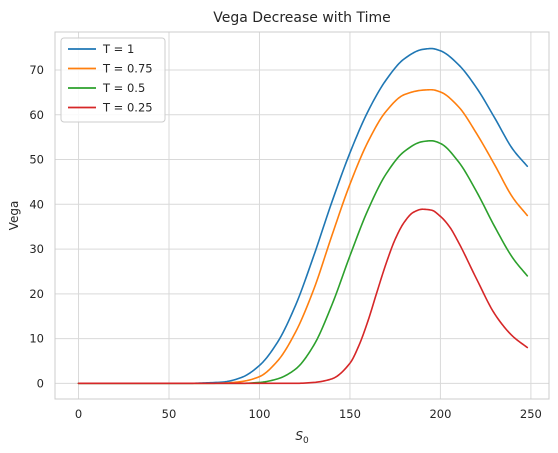 This screenshot has height=453, width=558. I want to click on legend-label-2: T = 0.75, so click(127, 69).